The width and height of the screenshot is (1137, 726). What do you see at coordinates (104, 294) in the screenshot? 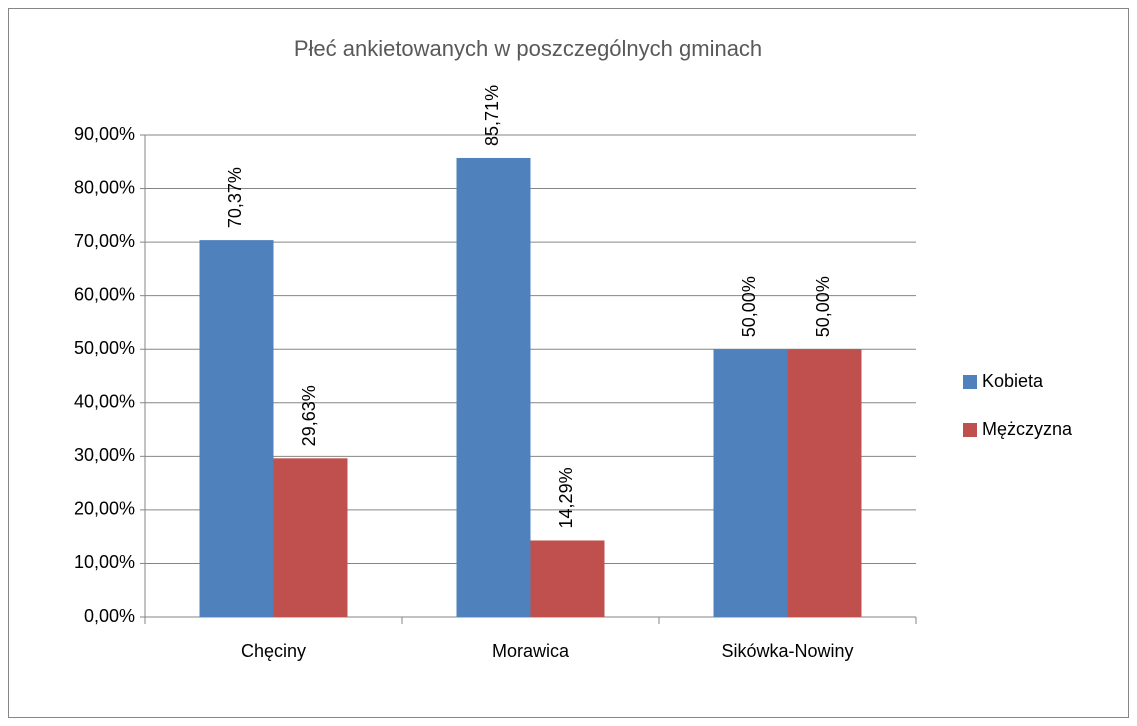
I see `y-tick-label: 60,00%` at bounding box center [104, 294].